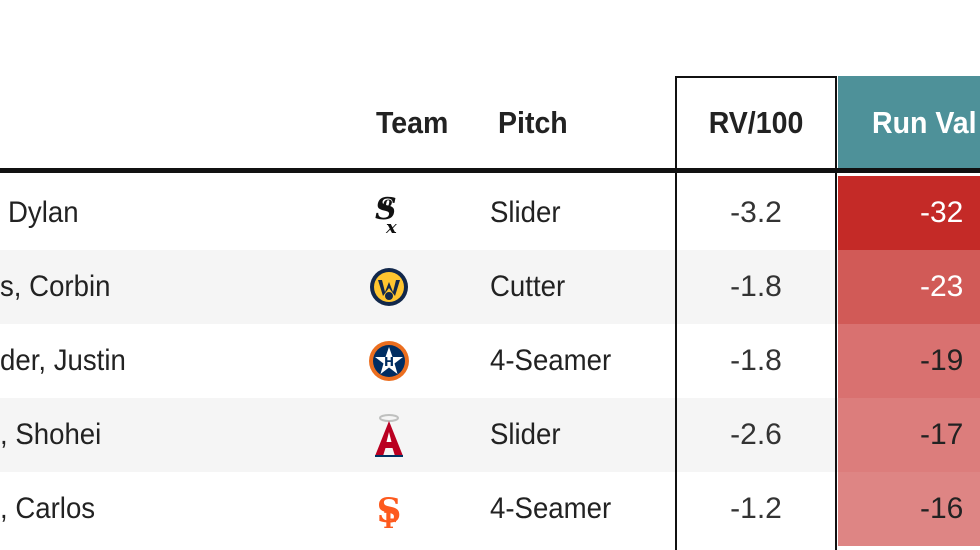 The height and width of the screenshot is (550, 980). I want to click on rv100-value: -1.2, so click(756, 508).